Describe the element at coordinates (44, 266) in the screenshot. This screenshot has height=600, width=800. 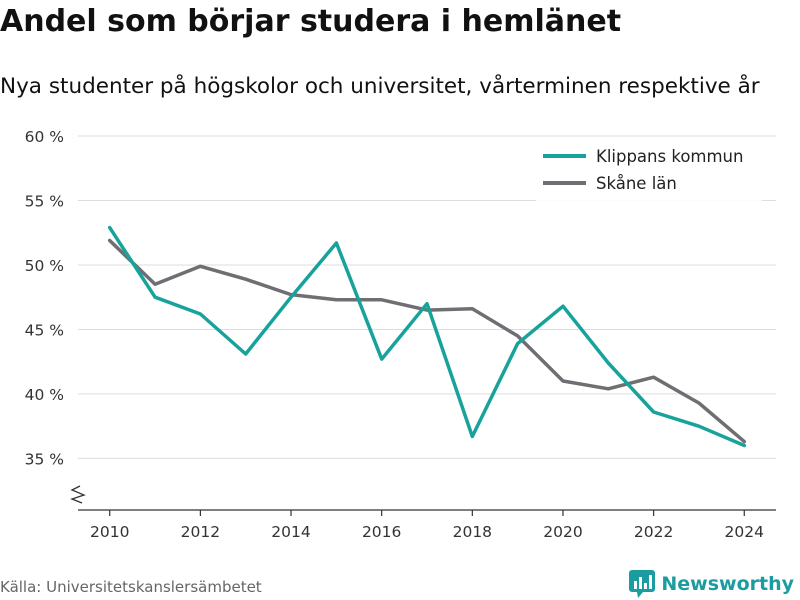
I see `y-tick-label: 50 %` at that location.